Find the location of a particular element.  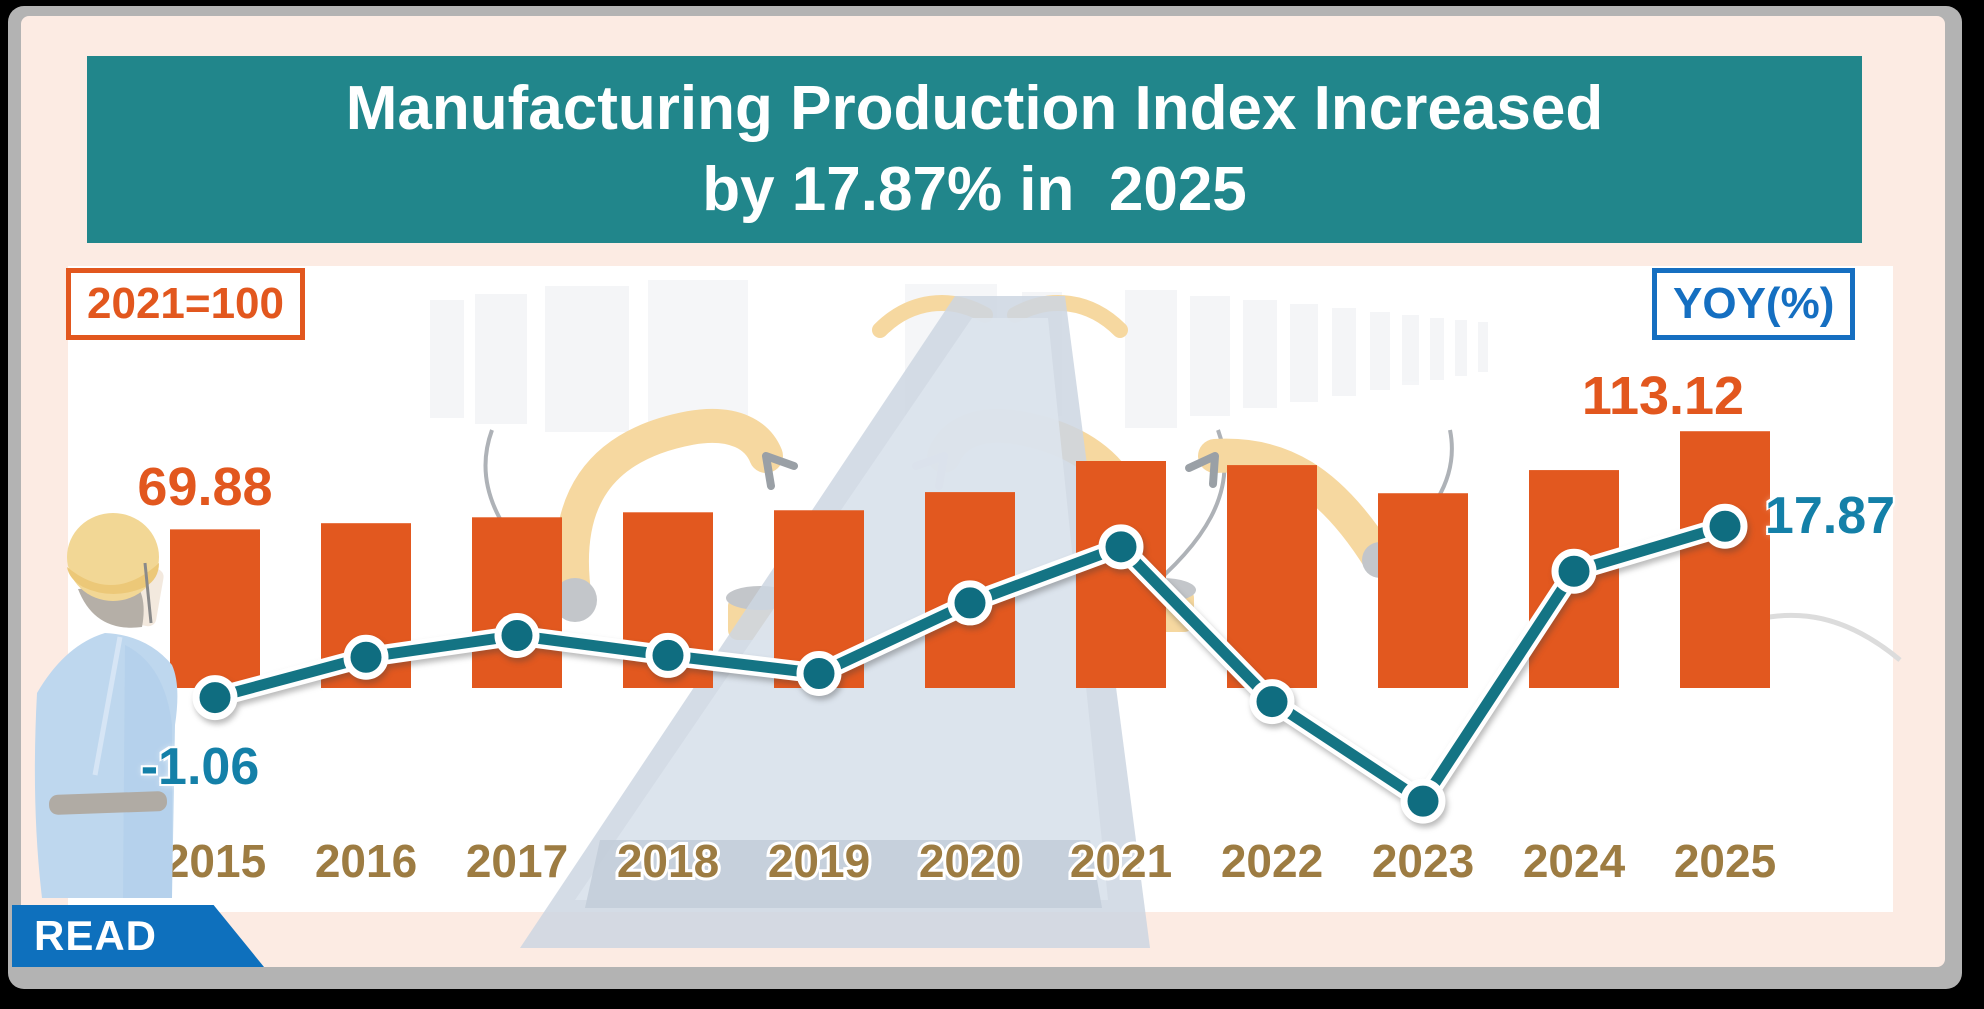

yoy-label: YOY(%) is located at coordinates (1754, 303).